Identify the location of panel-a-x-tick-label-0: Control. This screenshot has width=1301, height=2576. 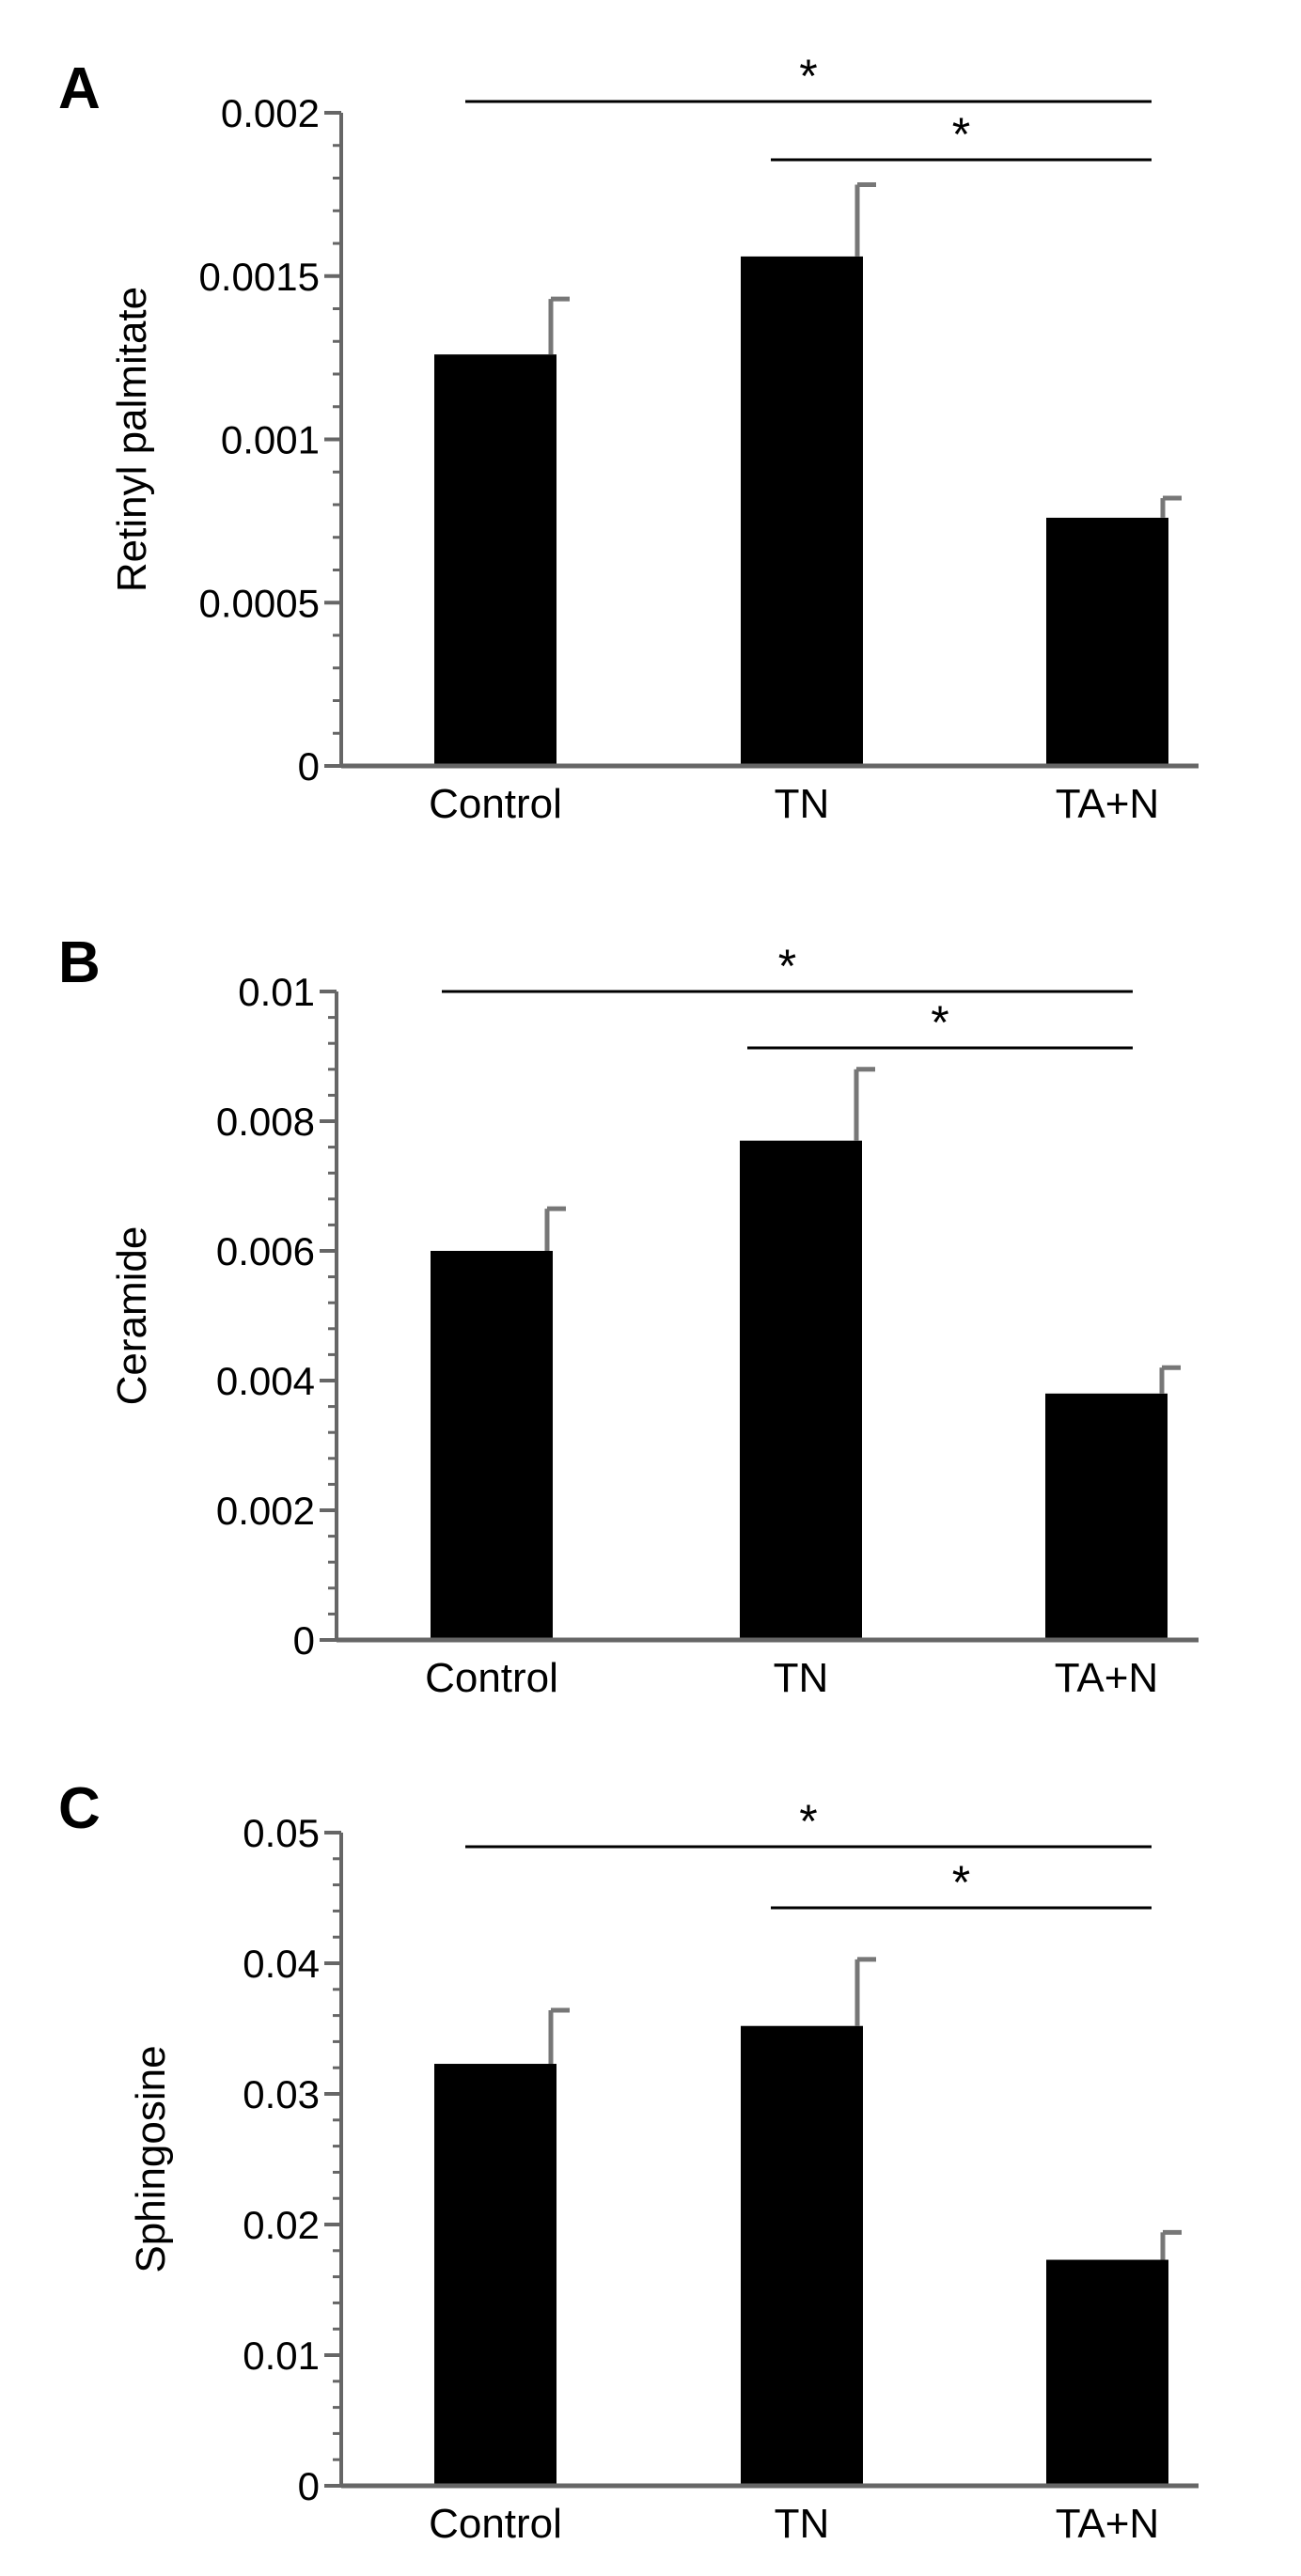
(496, 804).